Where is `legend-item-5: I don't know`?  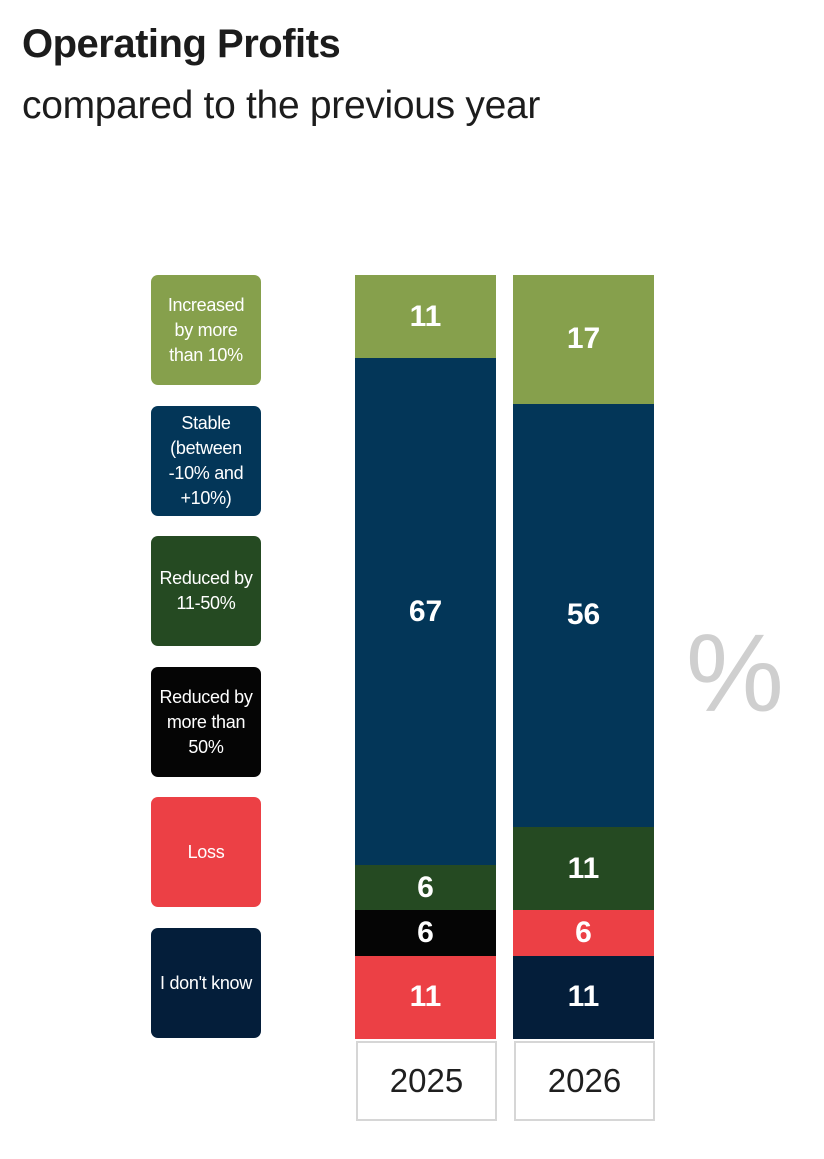
legend-item-5: I don't know is located at coordinates (206, 983).